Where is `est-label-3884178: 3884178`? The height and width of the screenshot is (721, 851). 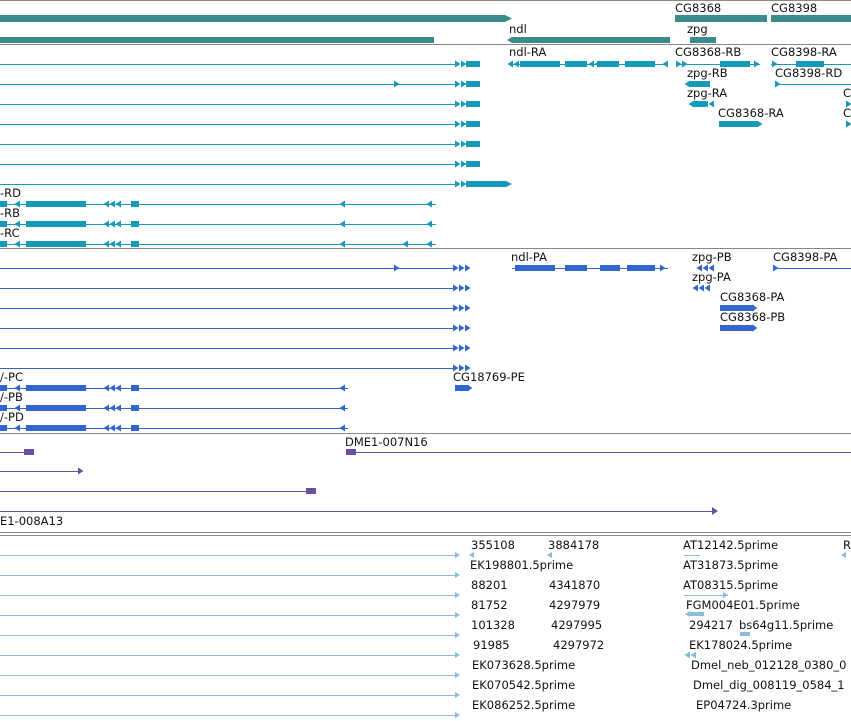 est-label-3884178: 3884178 is located at coordinates (574, 545).